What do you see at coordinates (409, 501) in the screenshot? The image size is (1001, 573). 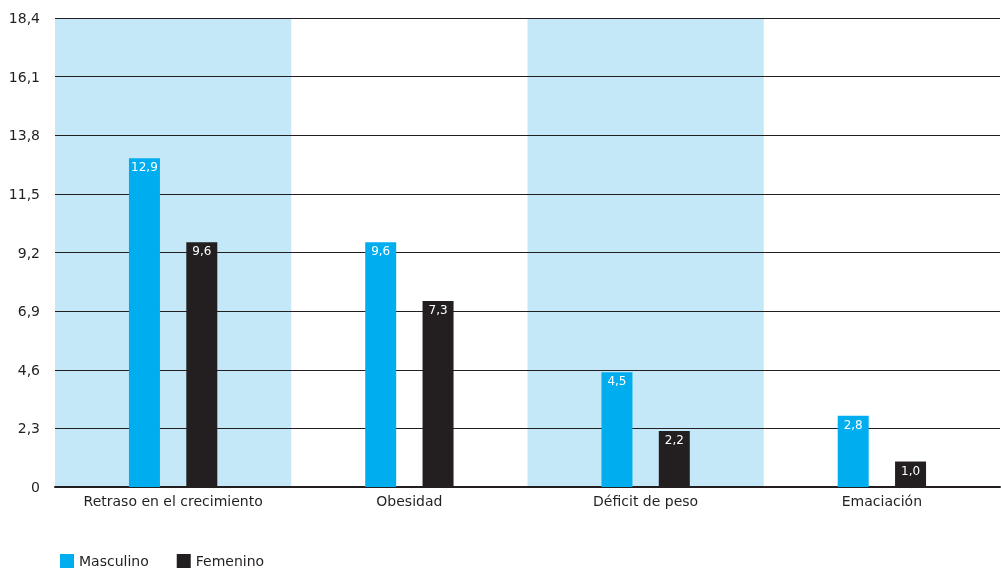 I see `x-tick-label: Obesidad` at bounding box center [409, 501].